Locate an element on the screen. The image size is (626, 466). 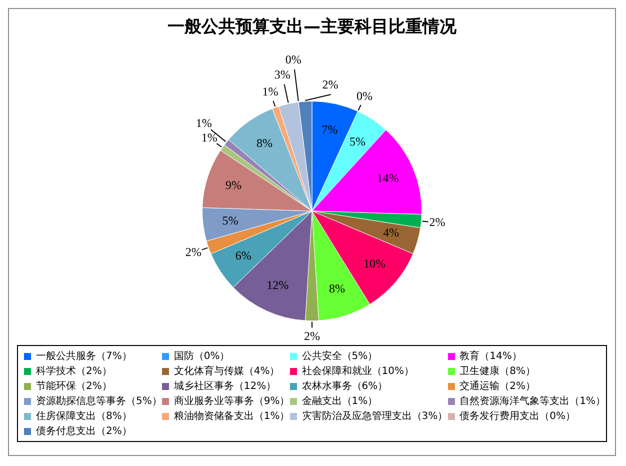
legend-label: 自然资源海洋气象等支出（1%） is located at coordinates (533, 401).